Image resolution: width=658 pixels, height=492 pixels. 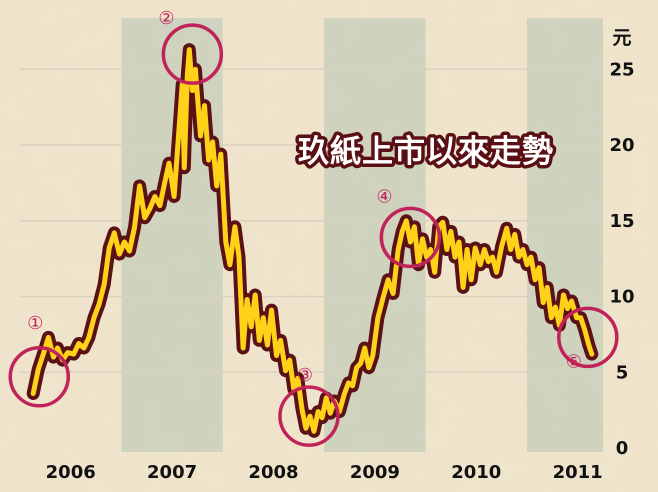 What do you see at coordinates (426, 152) in the screenshot?
I see `chart-title: 玖紙上市以來走勢` at bounding box center [426, 152].